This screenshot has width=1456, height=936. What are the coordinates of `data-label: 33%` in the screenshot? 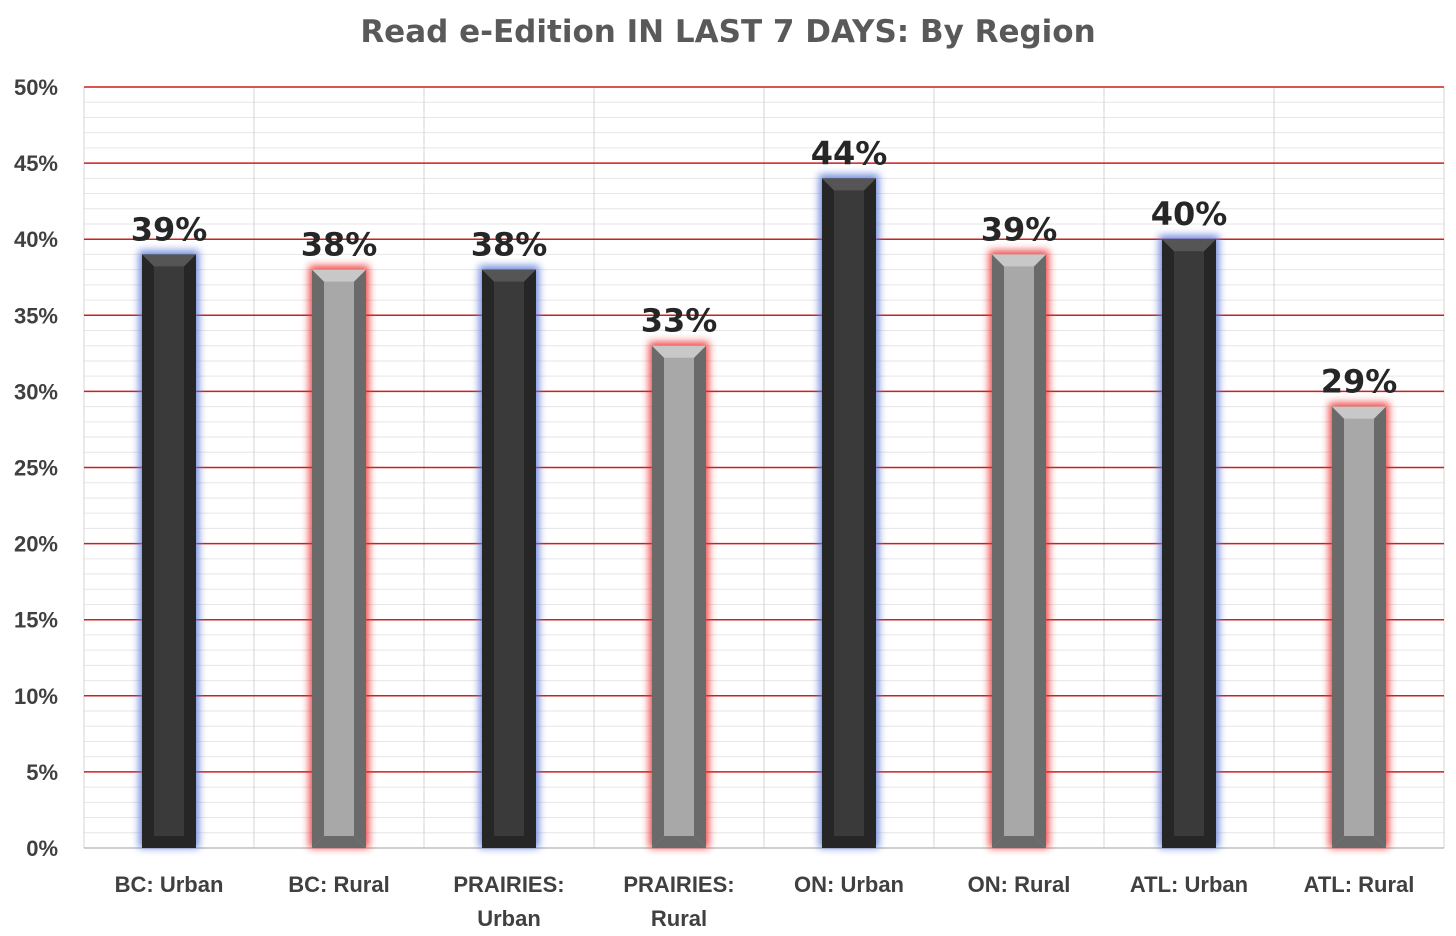 It's located at (679, 321).